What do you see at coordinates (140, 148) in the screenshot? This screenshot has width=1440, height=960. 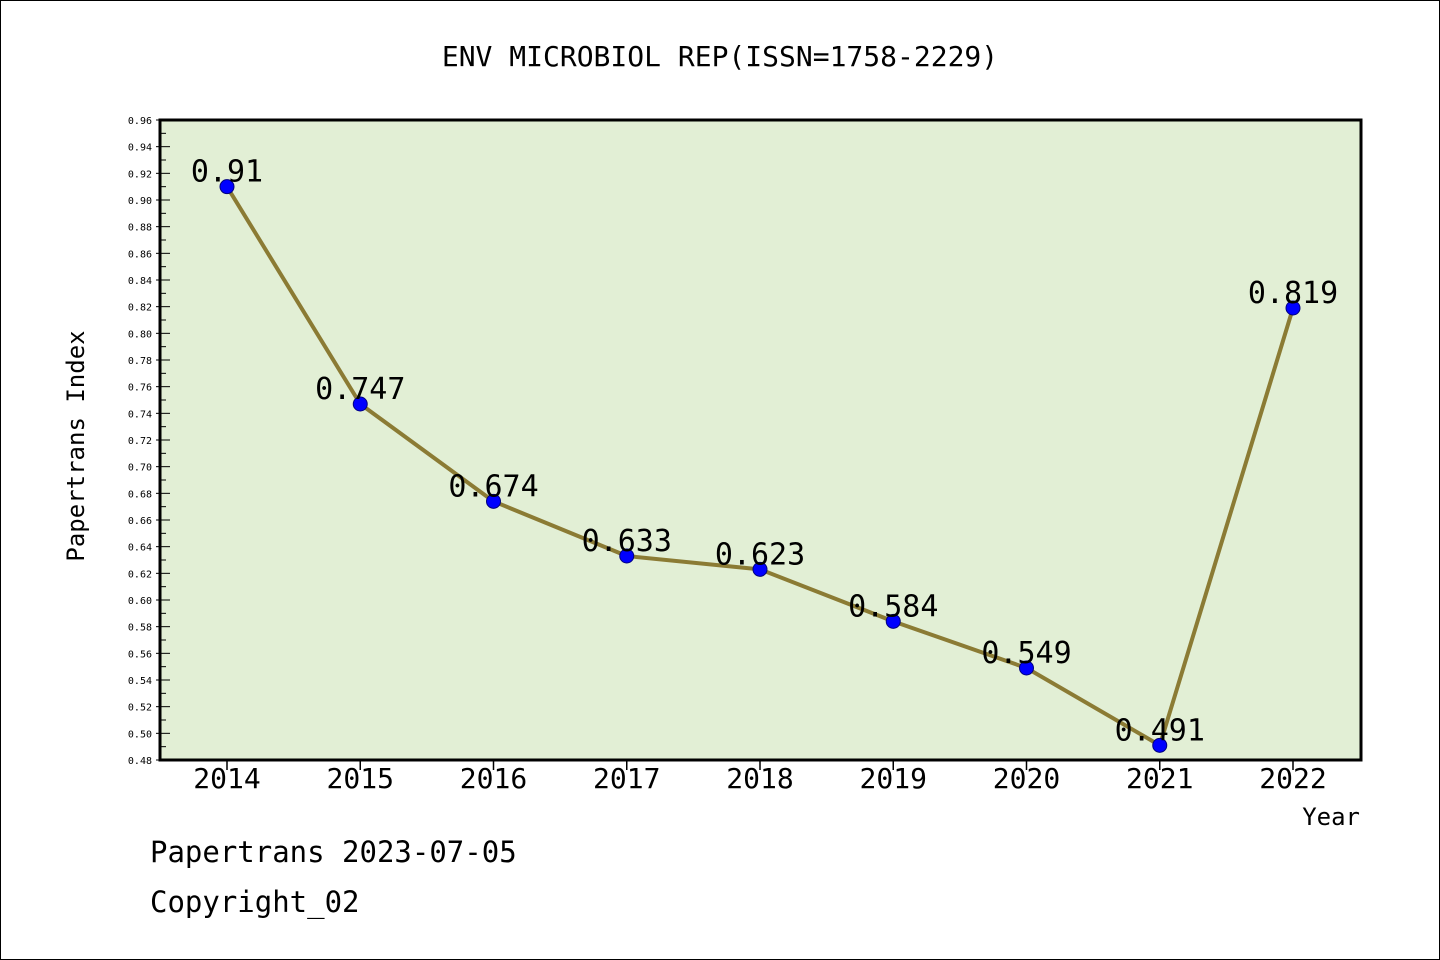 I see `y-tick-label: 0.94` at bounding box center [140, 148].